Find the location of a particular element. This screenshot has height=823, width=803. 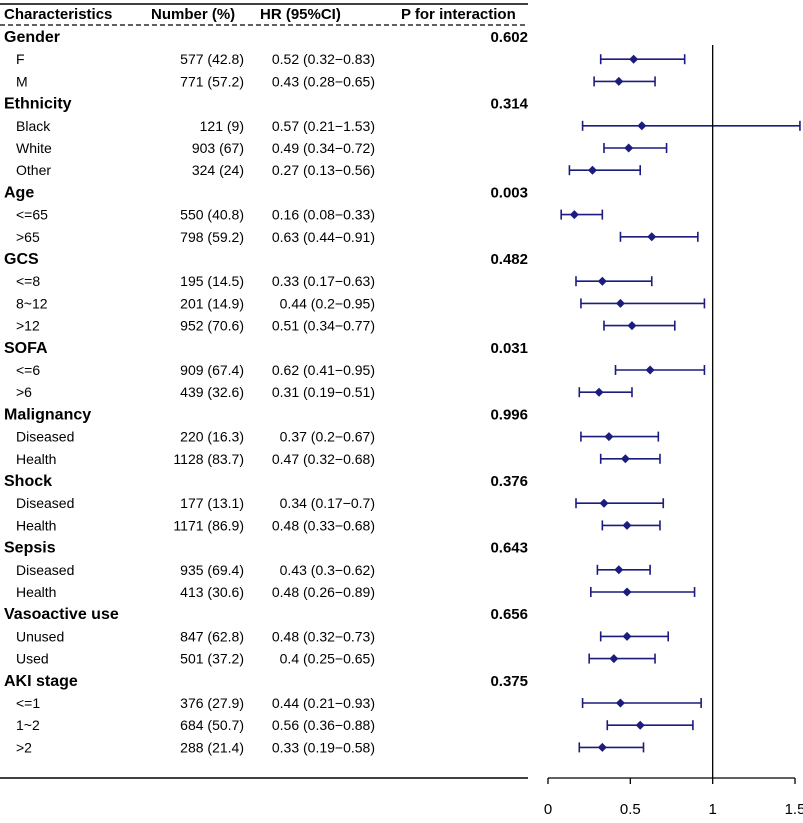

p-interaction-sepsis: 0.643 is located at coordinates (509, 548).